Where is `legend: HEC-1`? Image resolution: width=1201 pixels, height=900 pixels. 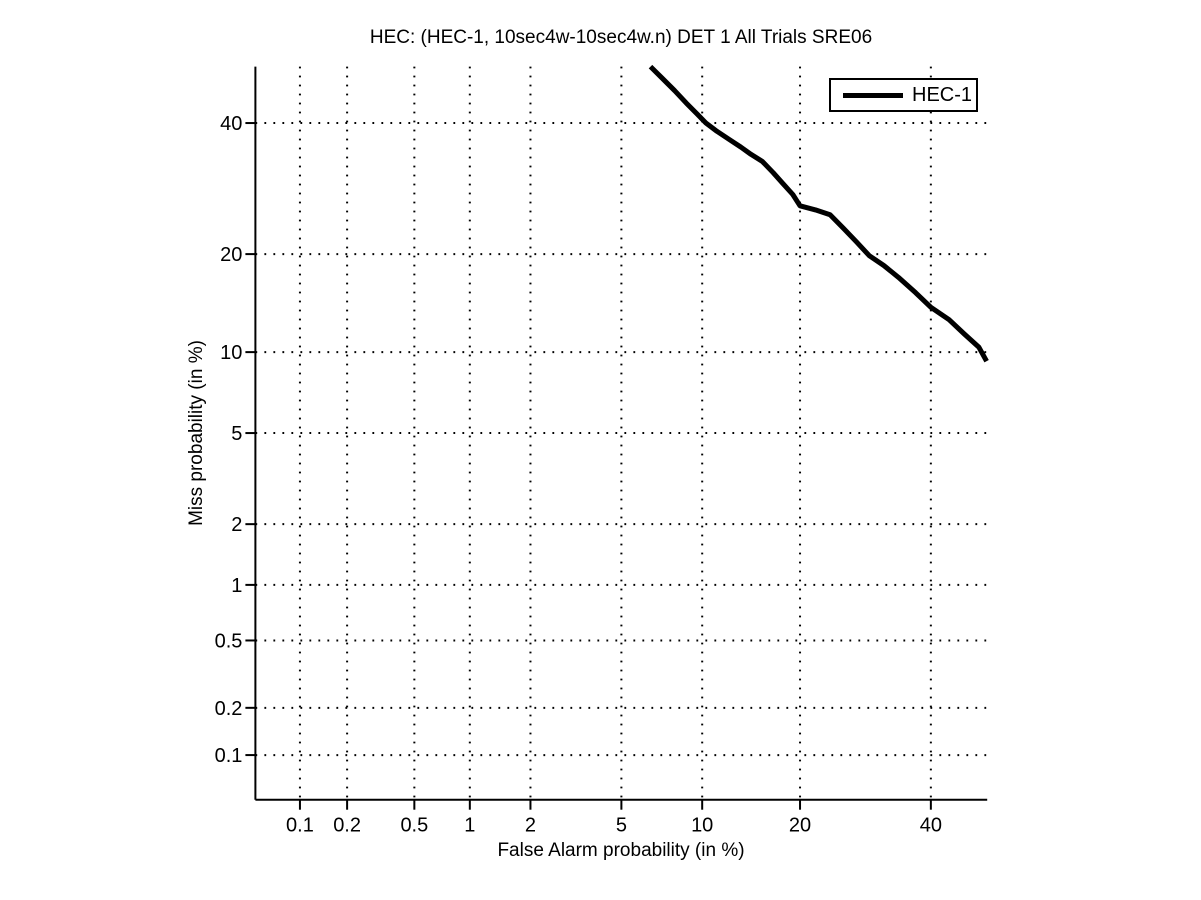
legend: HEC-1 is located at coordinates (903, 95).